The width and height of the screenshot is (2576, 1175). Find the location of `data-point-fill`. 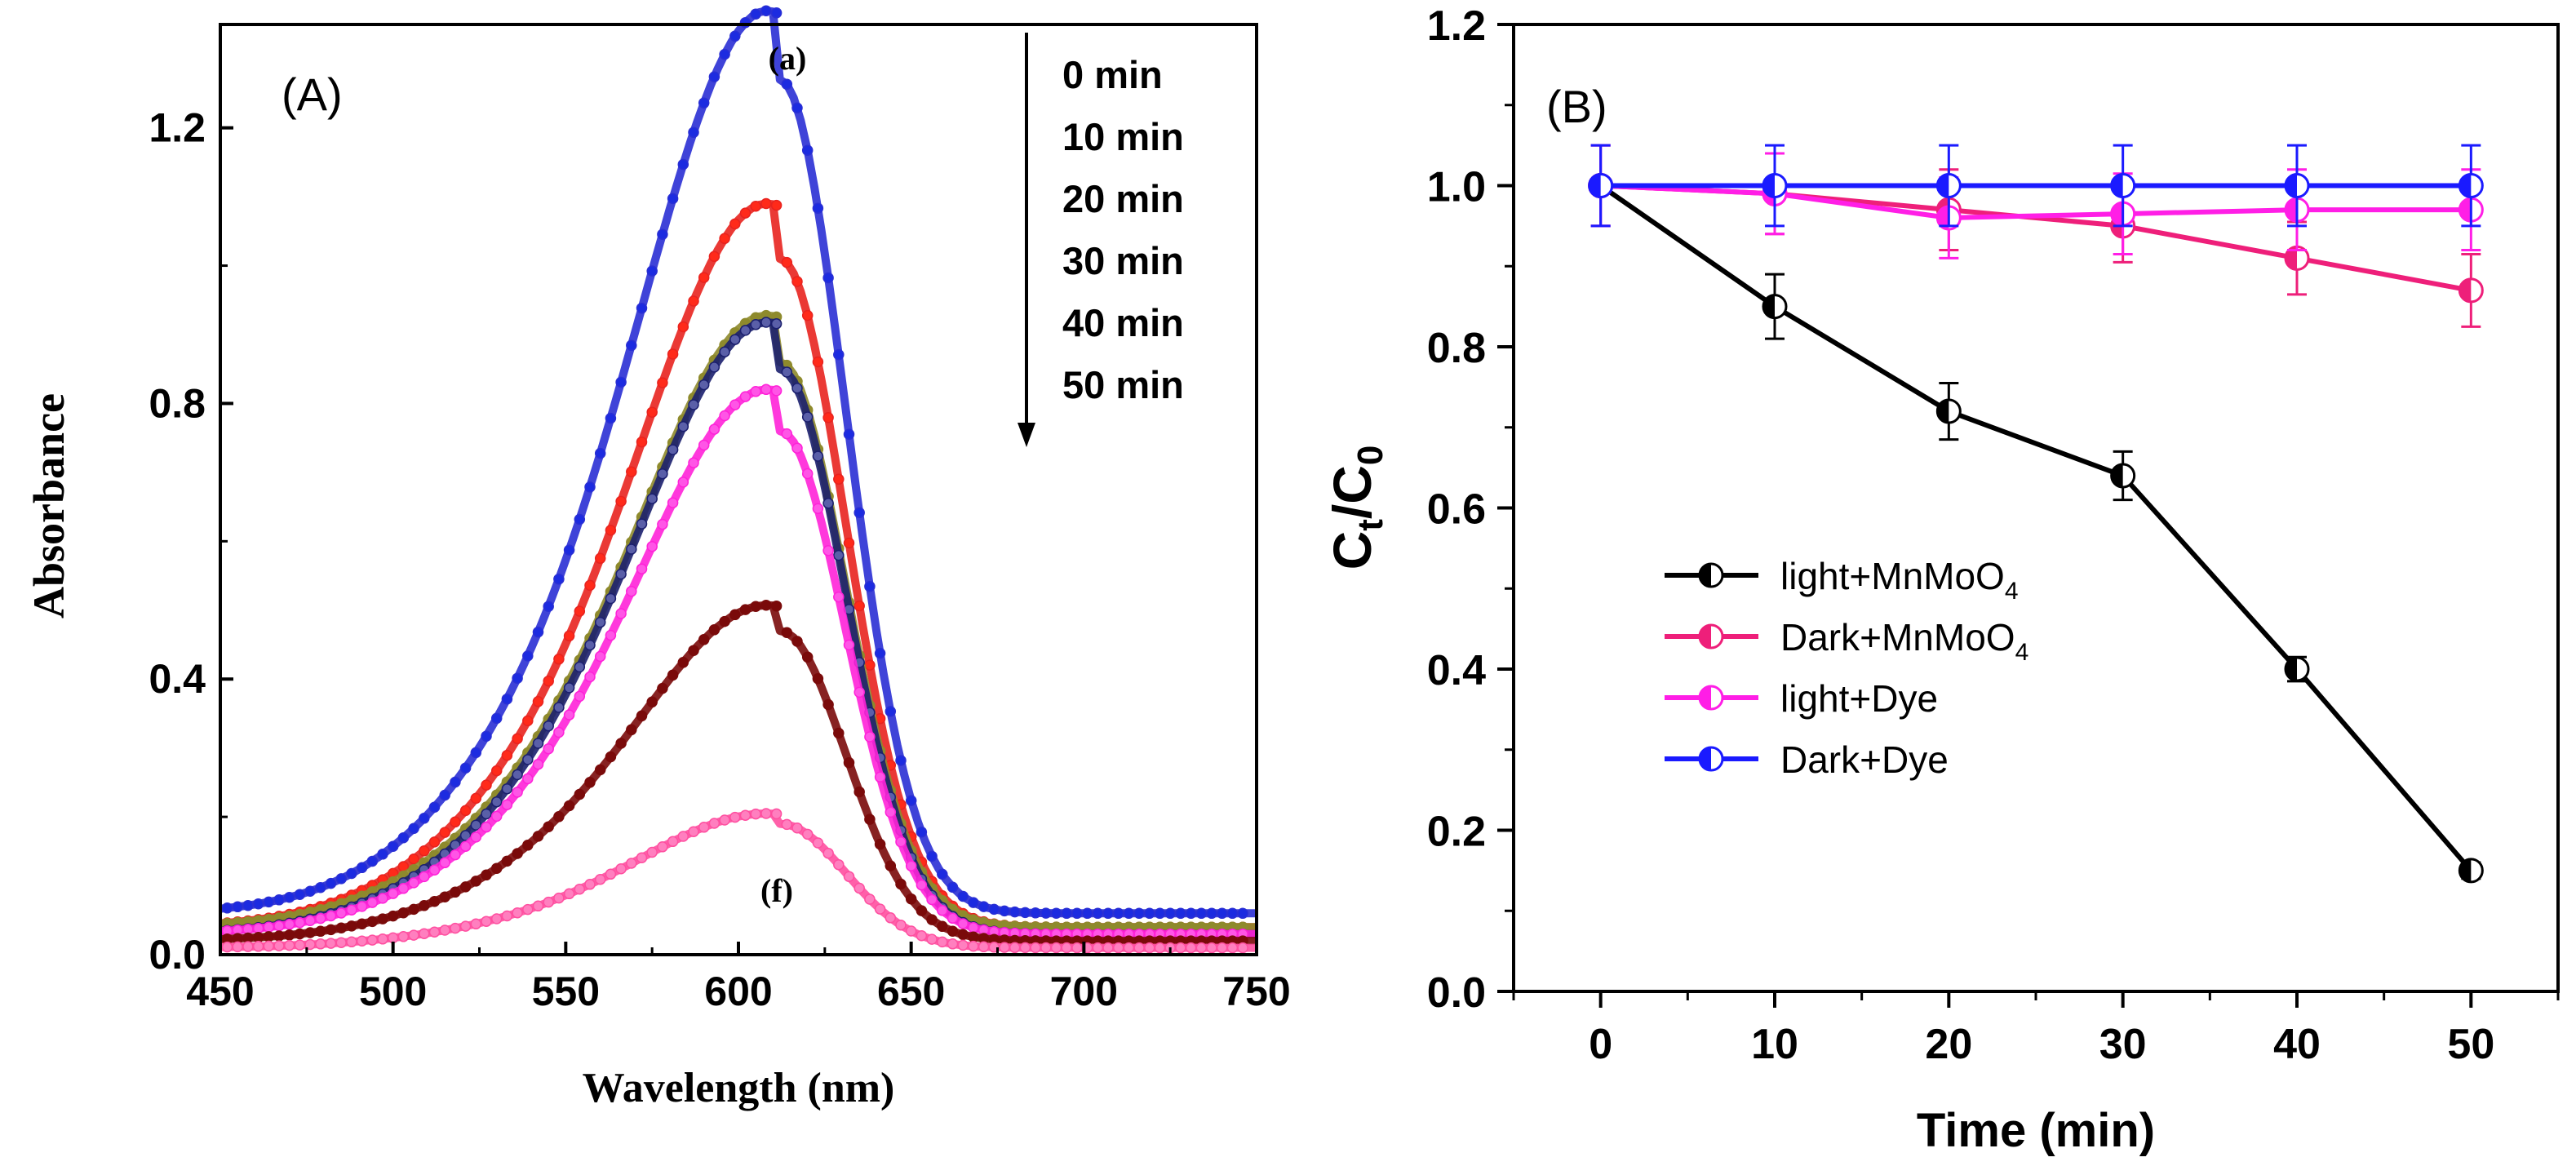

data-point-fill is located at coordinates (1943, 217).